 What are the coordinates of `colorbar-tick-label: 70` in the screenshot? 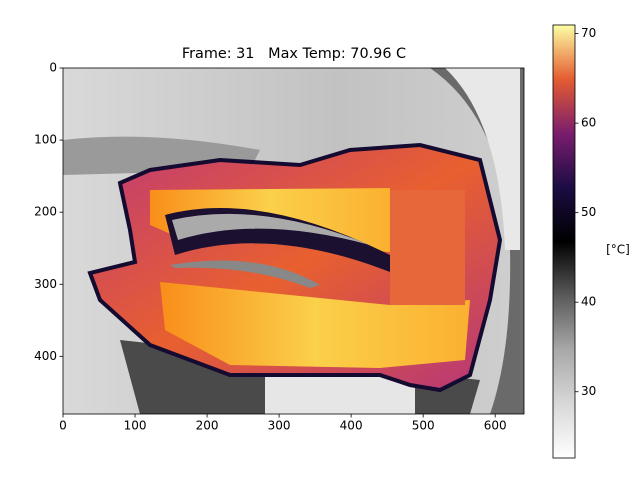 It's located at (588, 33).